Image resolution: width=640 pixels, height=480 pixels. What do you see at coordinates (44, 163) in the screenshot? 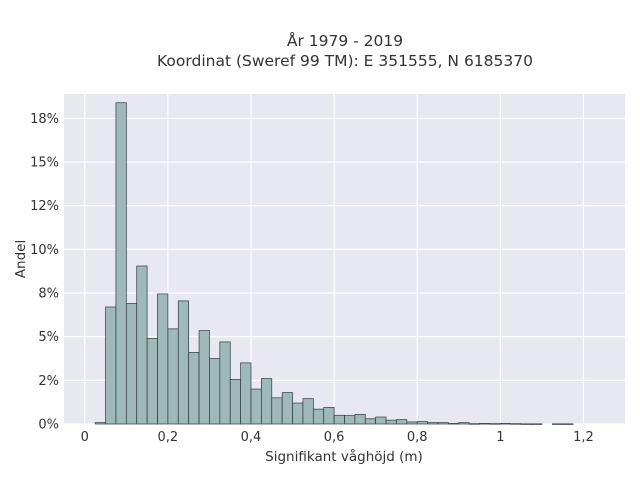
I see `y-tick-label: 15%` at bounding box center [44, 163].